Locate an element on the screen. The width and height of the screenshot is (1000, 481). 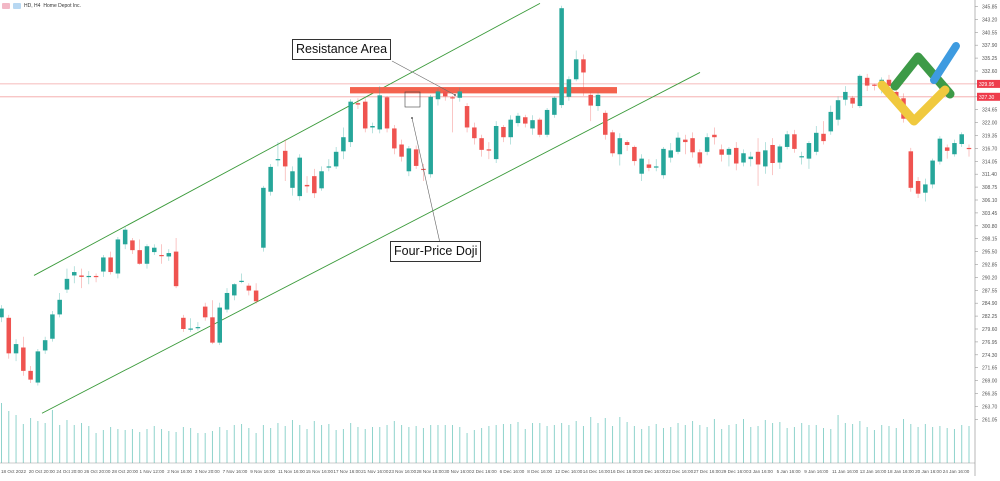
svg-text: 266.35 is located at coordinates (990, 395).